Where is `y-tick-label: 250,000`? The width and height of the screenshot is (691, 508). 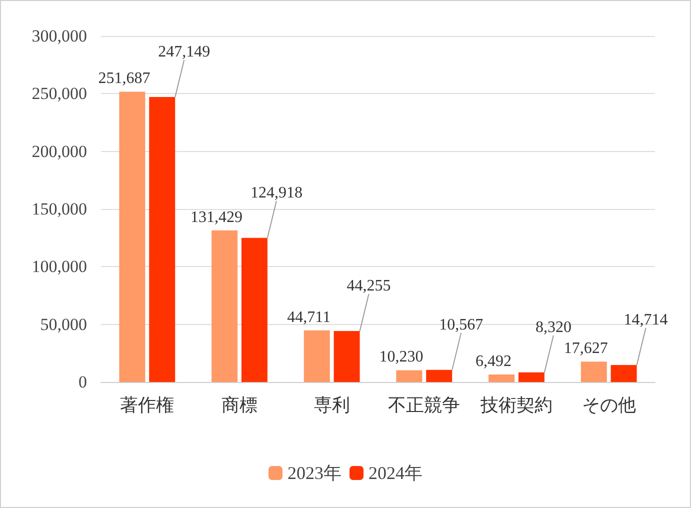 y-tick-label: 250,000 is located at coordinates (59, 94).